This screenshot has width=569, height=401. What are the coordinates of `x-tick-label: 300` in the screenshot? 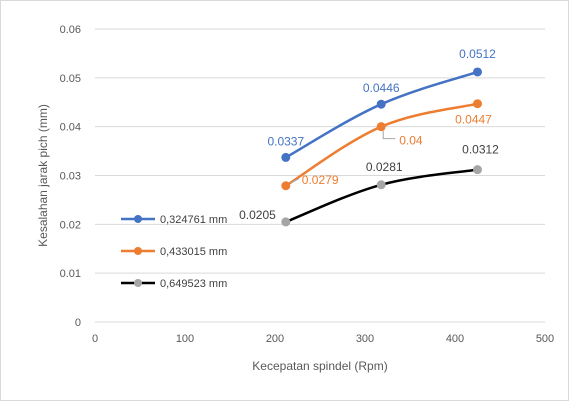 It's located at (365, 339).